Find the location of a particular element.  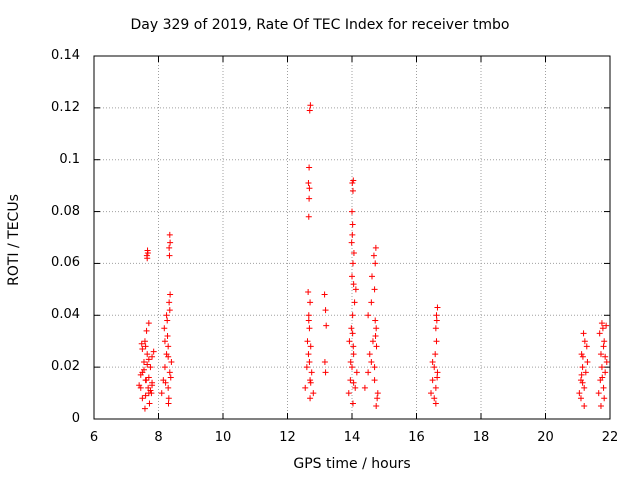

y-tick-label: 0.1 is located at coordinates (69, 159).